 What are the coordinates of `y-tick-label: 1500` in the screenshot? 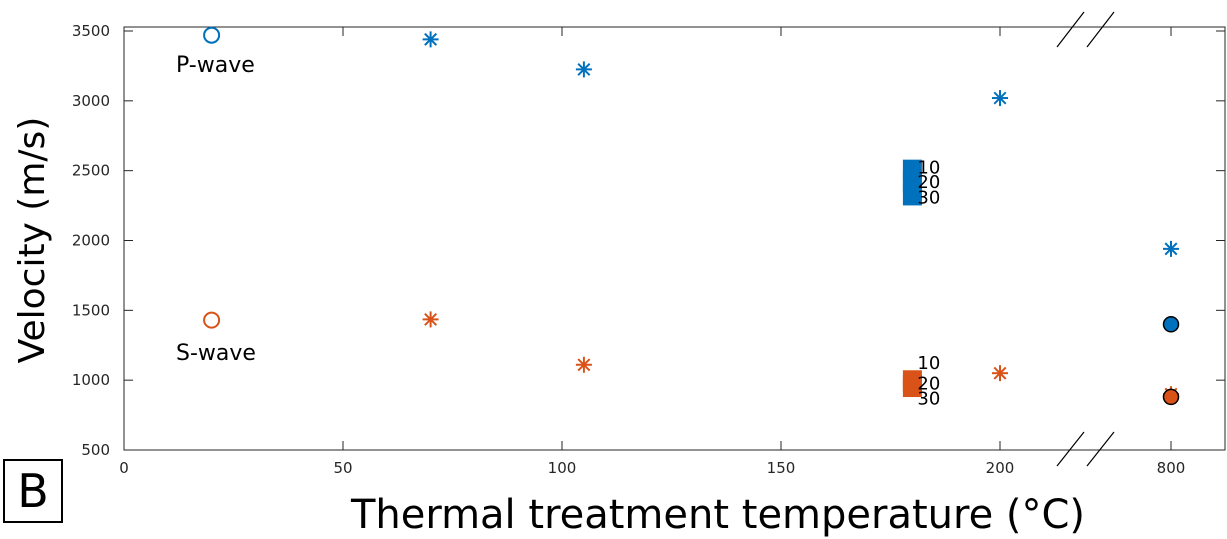 It's located at (91, 310).